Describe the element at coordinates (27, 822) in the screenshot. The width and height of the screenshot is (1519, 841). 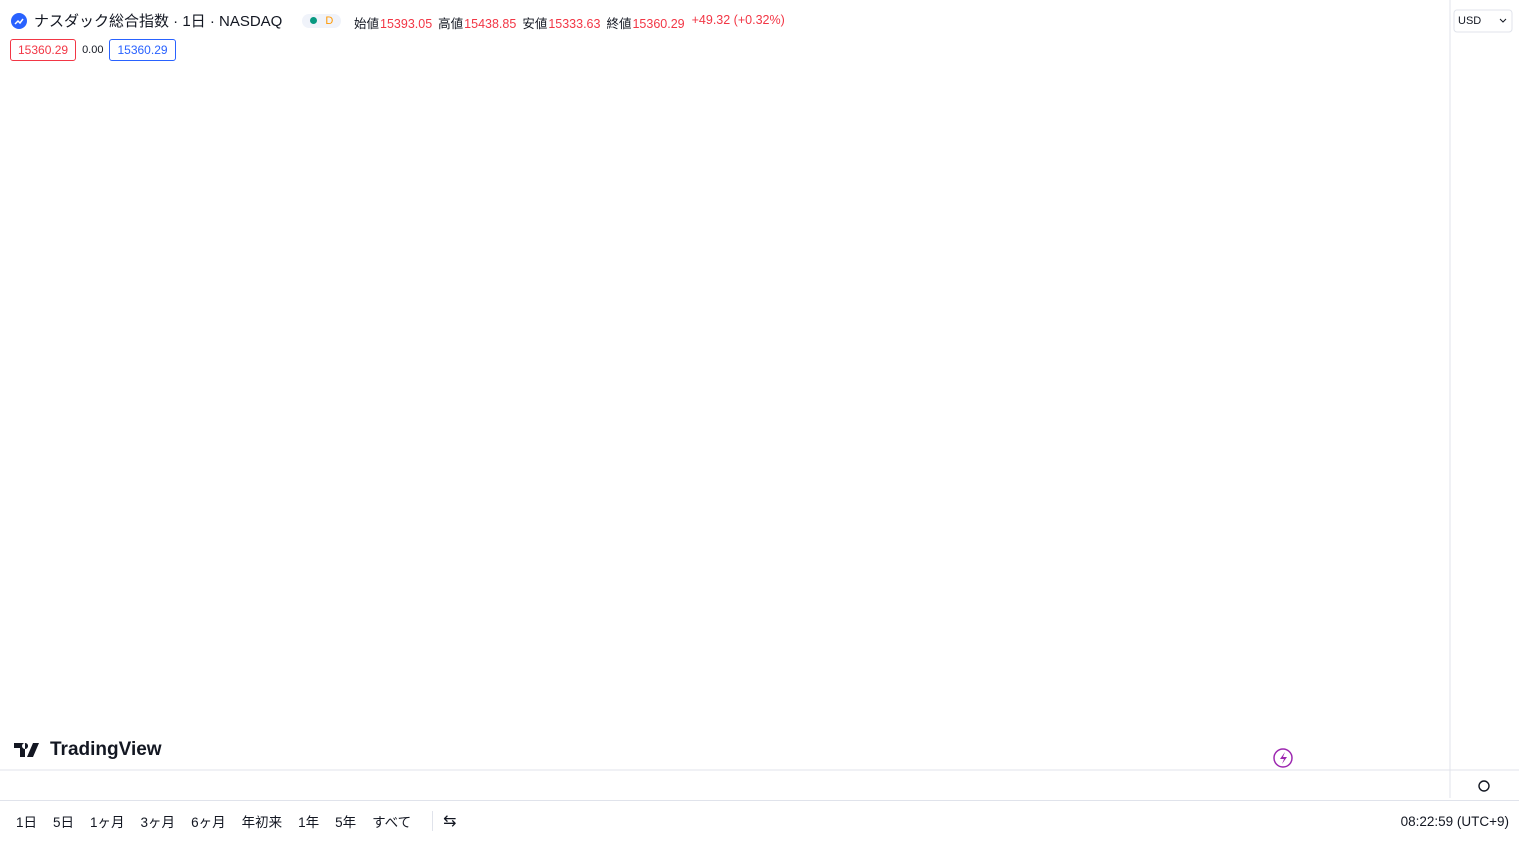
I see `range-button: 1日` at that location.